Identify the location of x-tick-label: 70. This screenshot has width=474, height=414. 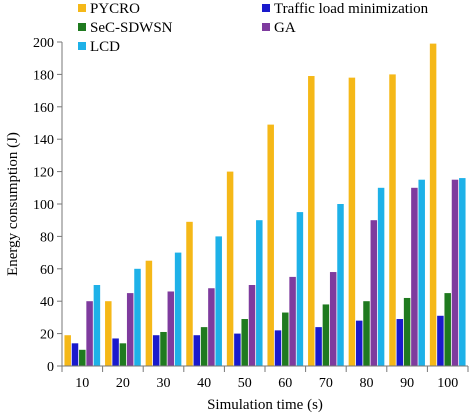
(326, 383).